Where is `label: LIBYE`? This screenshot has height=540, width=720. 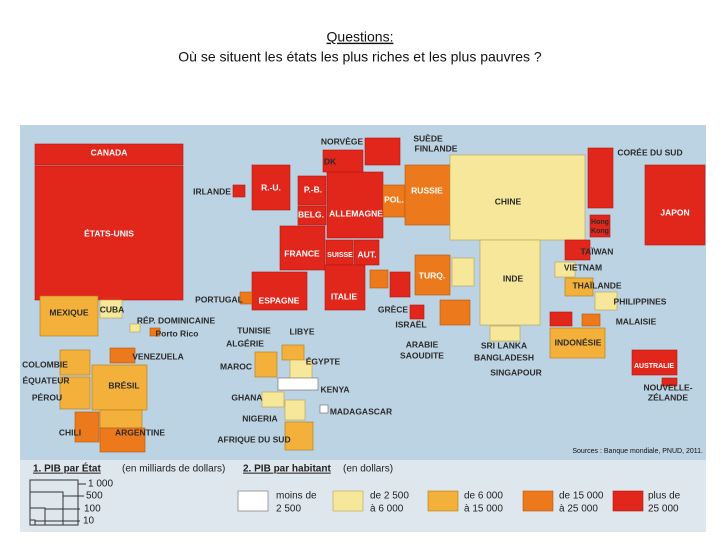
label: LIBYE is located at coordinates (301, 331).